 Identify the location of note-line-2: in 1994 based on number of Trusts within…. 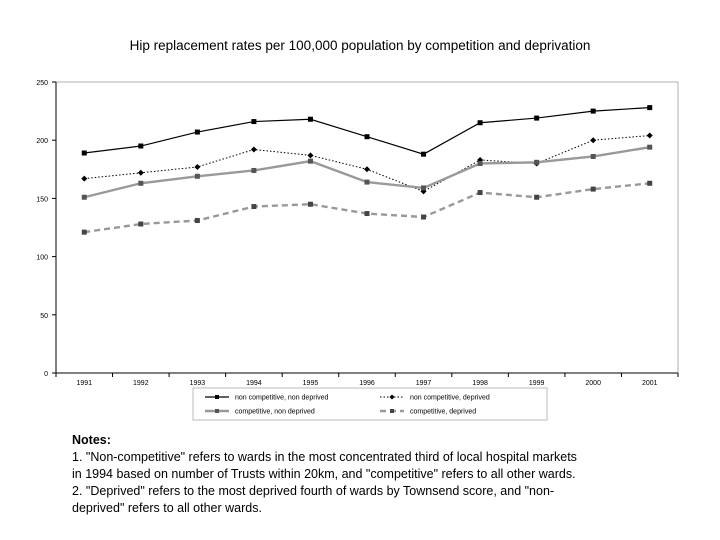
(324, 474).